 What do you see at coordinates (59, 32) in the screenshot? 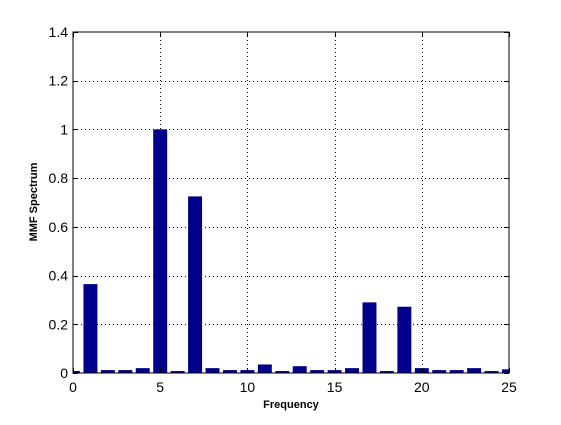
I see `y-tick-label: 1.4` at bounding box center [59, 32].